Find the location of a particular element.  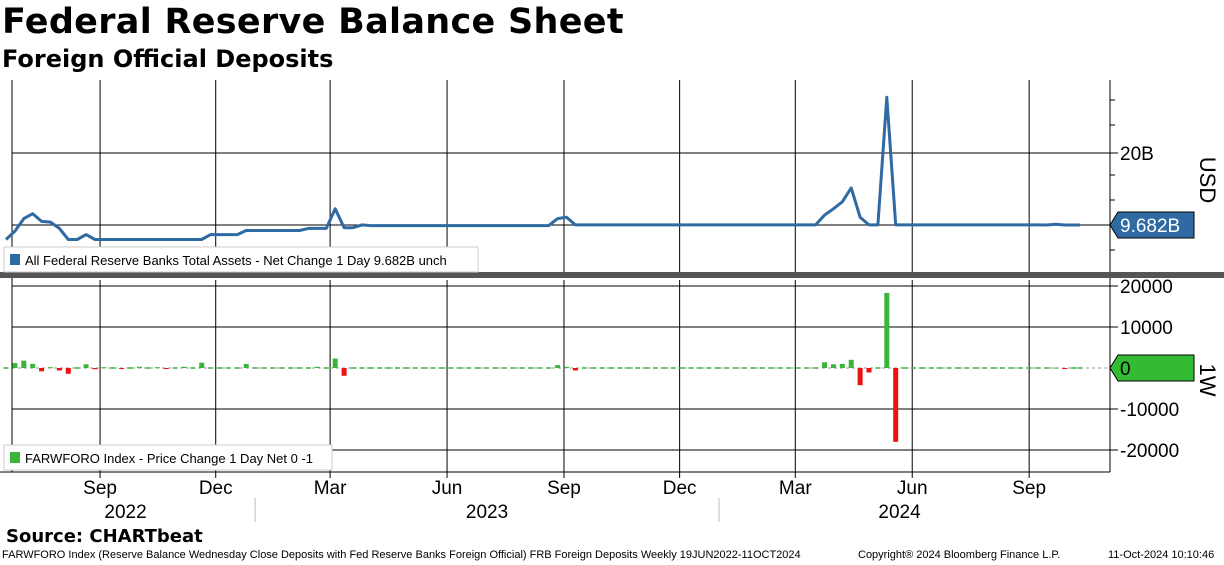

x-year-label: 2023 is located at coordinates (487, 512).